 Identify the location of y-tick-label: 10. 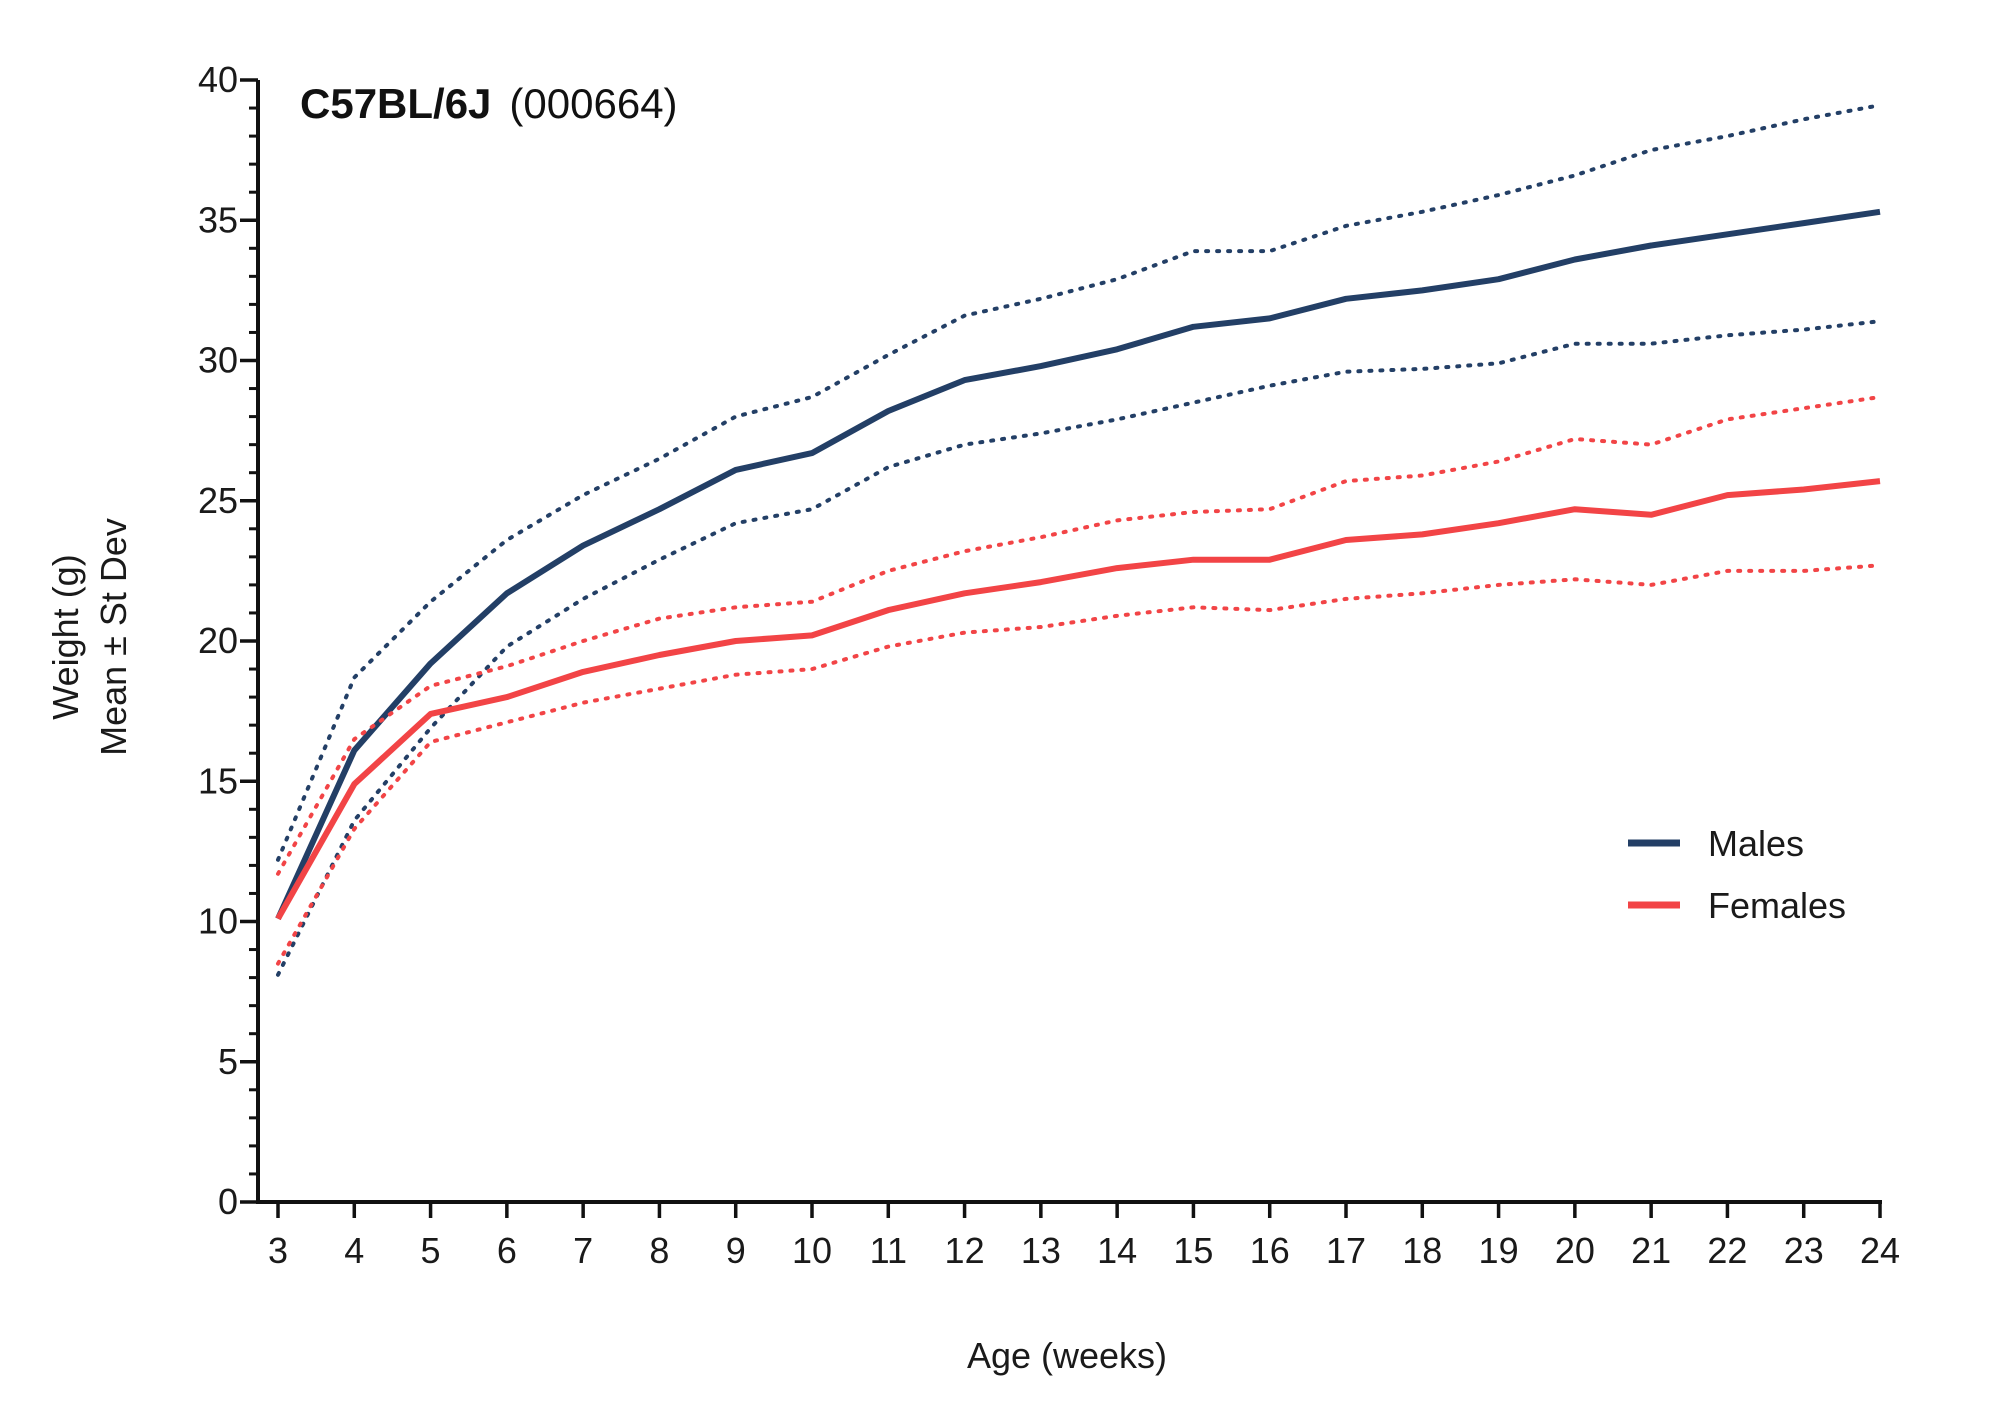
(218, 921).